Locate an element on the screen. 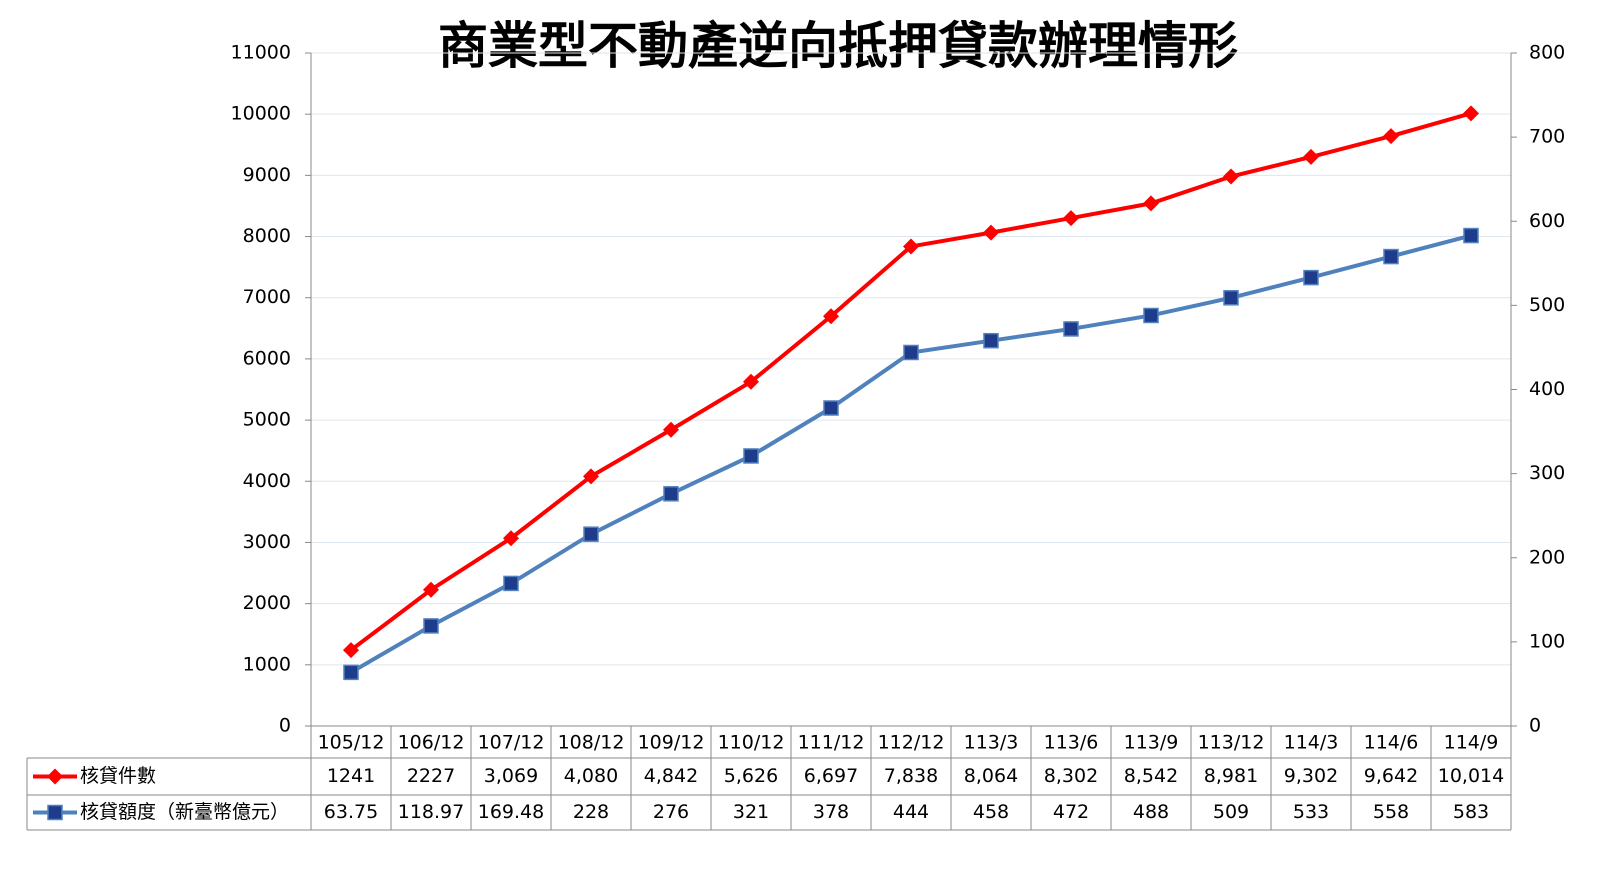 Image resolution: width=1600 pixels, height=872 pixels. y2-tick-label: 700 is located at coordinates (1547, 137).